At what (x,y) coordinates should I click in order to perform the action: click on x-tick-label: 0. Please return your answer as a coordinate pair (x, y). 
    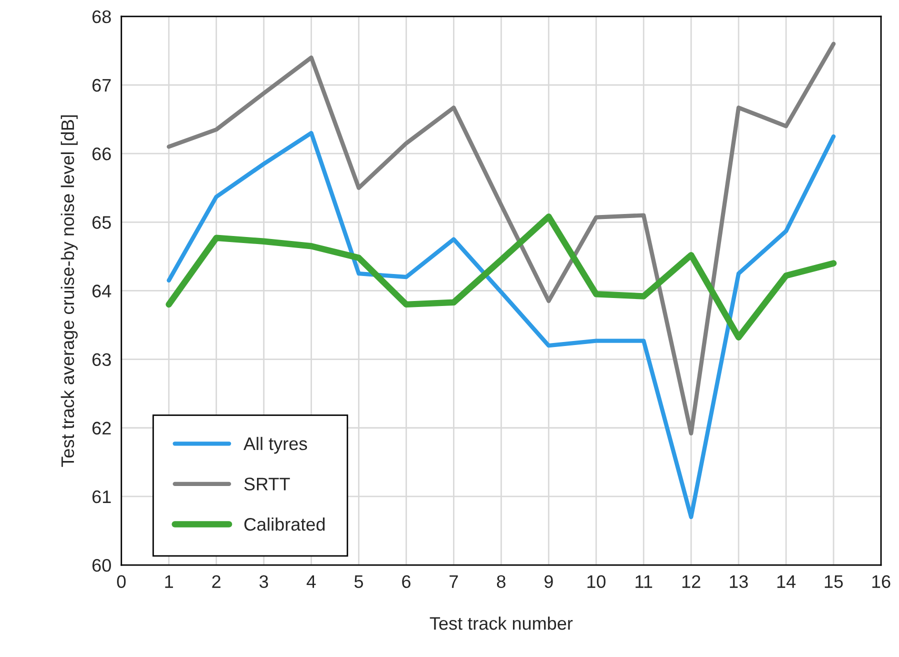
    Looking at the image, I should click on (121, 581).